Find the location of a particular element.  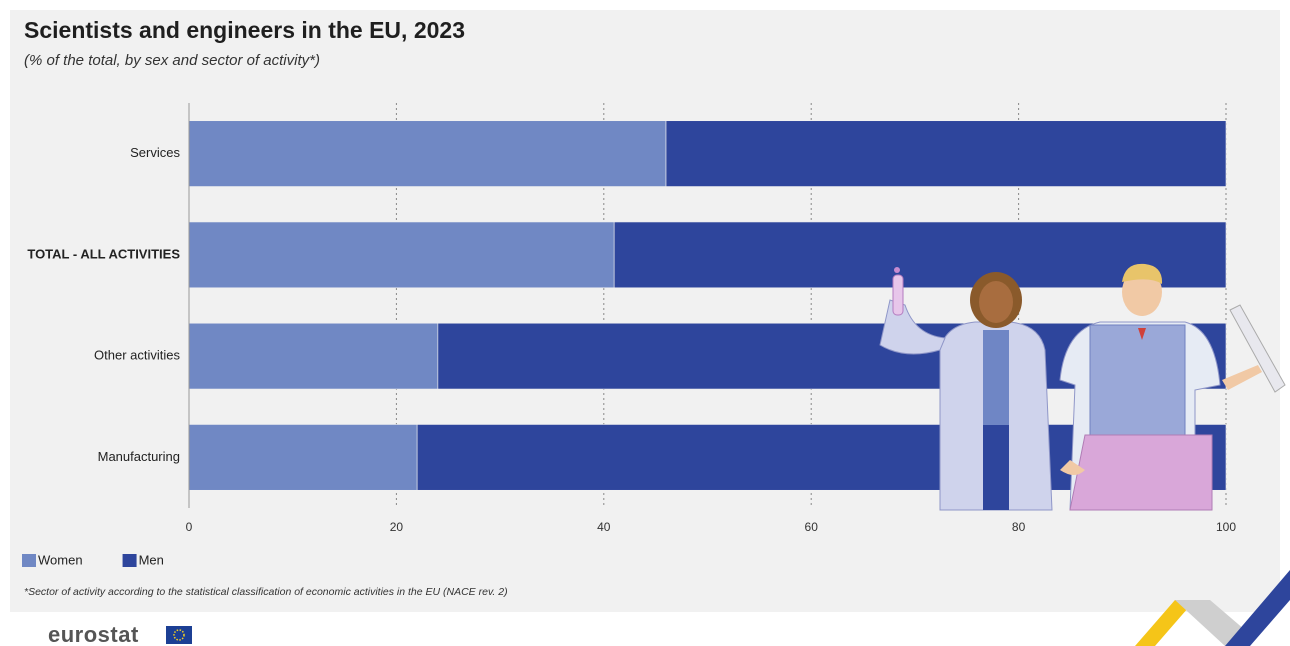

y-tick-label: Other activities is located at coordinates (137, 355).